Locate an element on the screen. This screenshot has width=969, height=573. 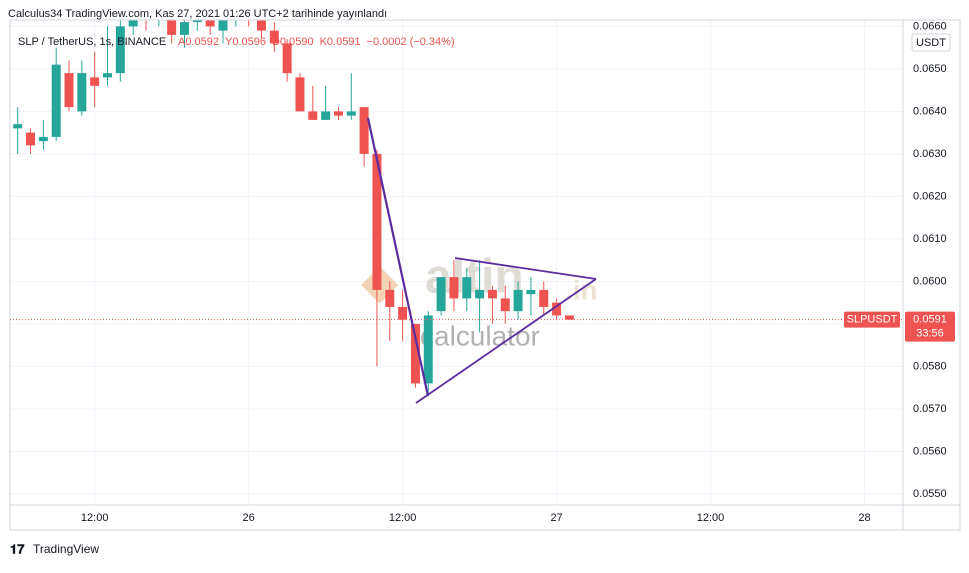
trend-line is located at coordinates (398, 257).